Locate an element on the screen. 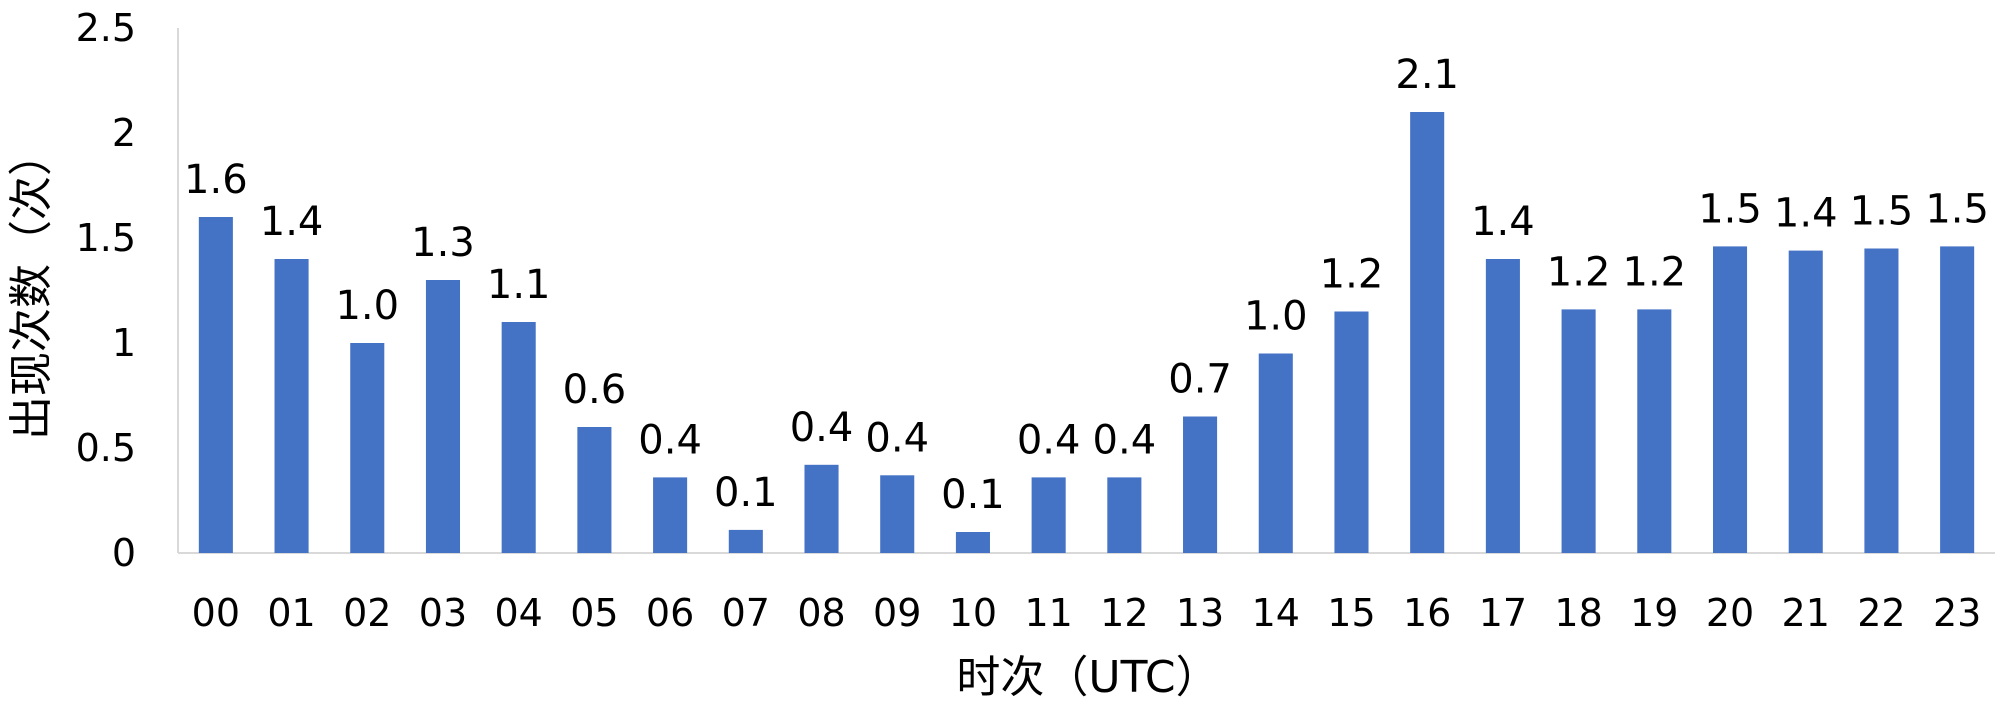  y-tick-label: 1.5 is located at coordinates (106, 238).